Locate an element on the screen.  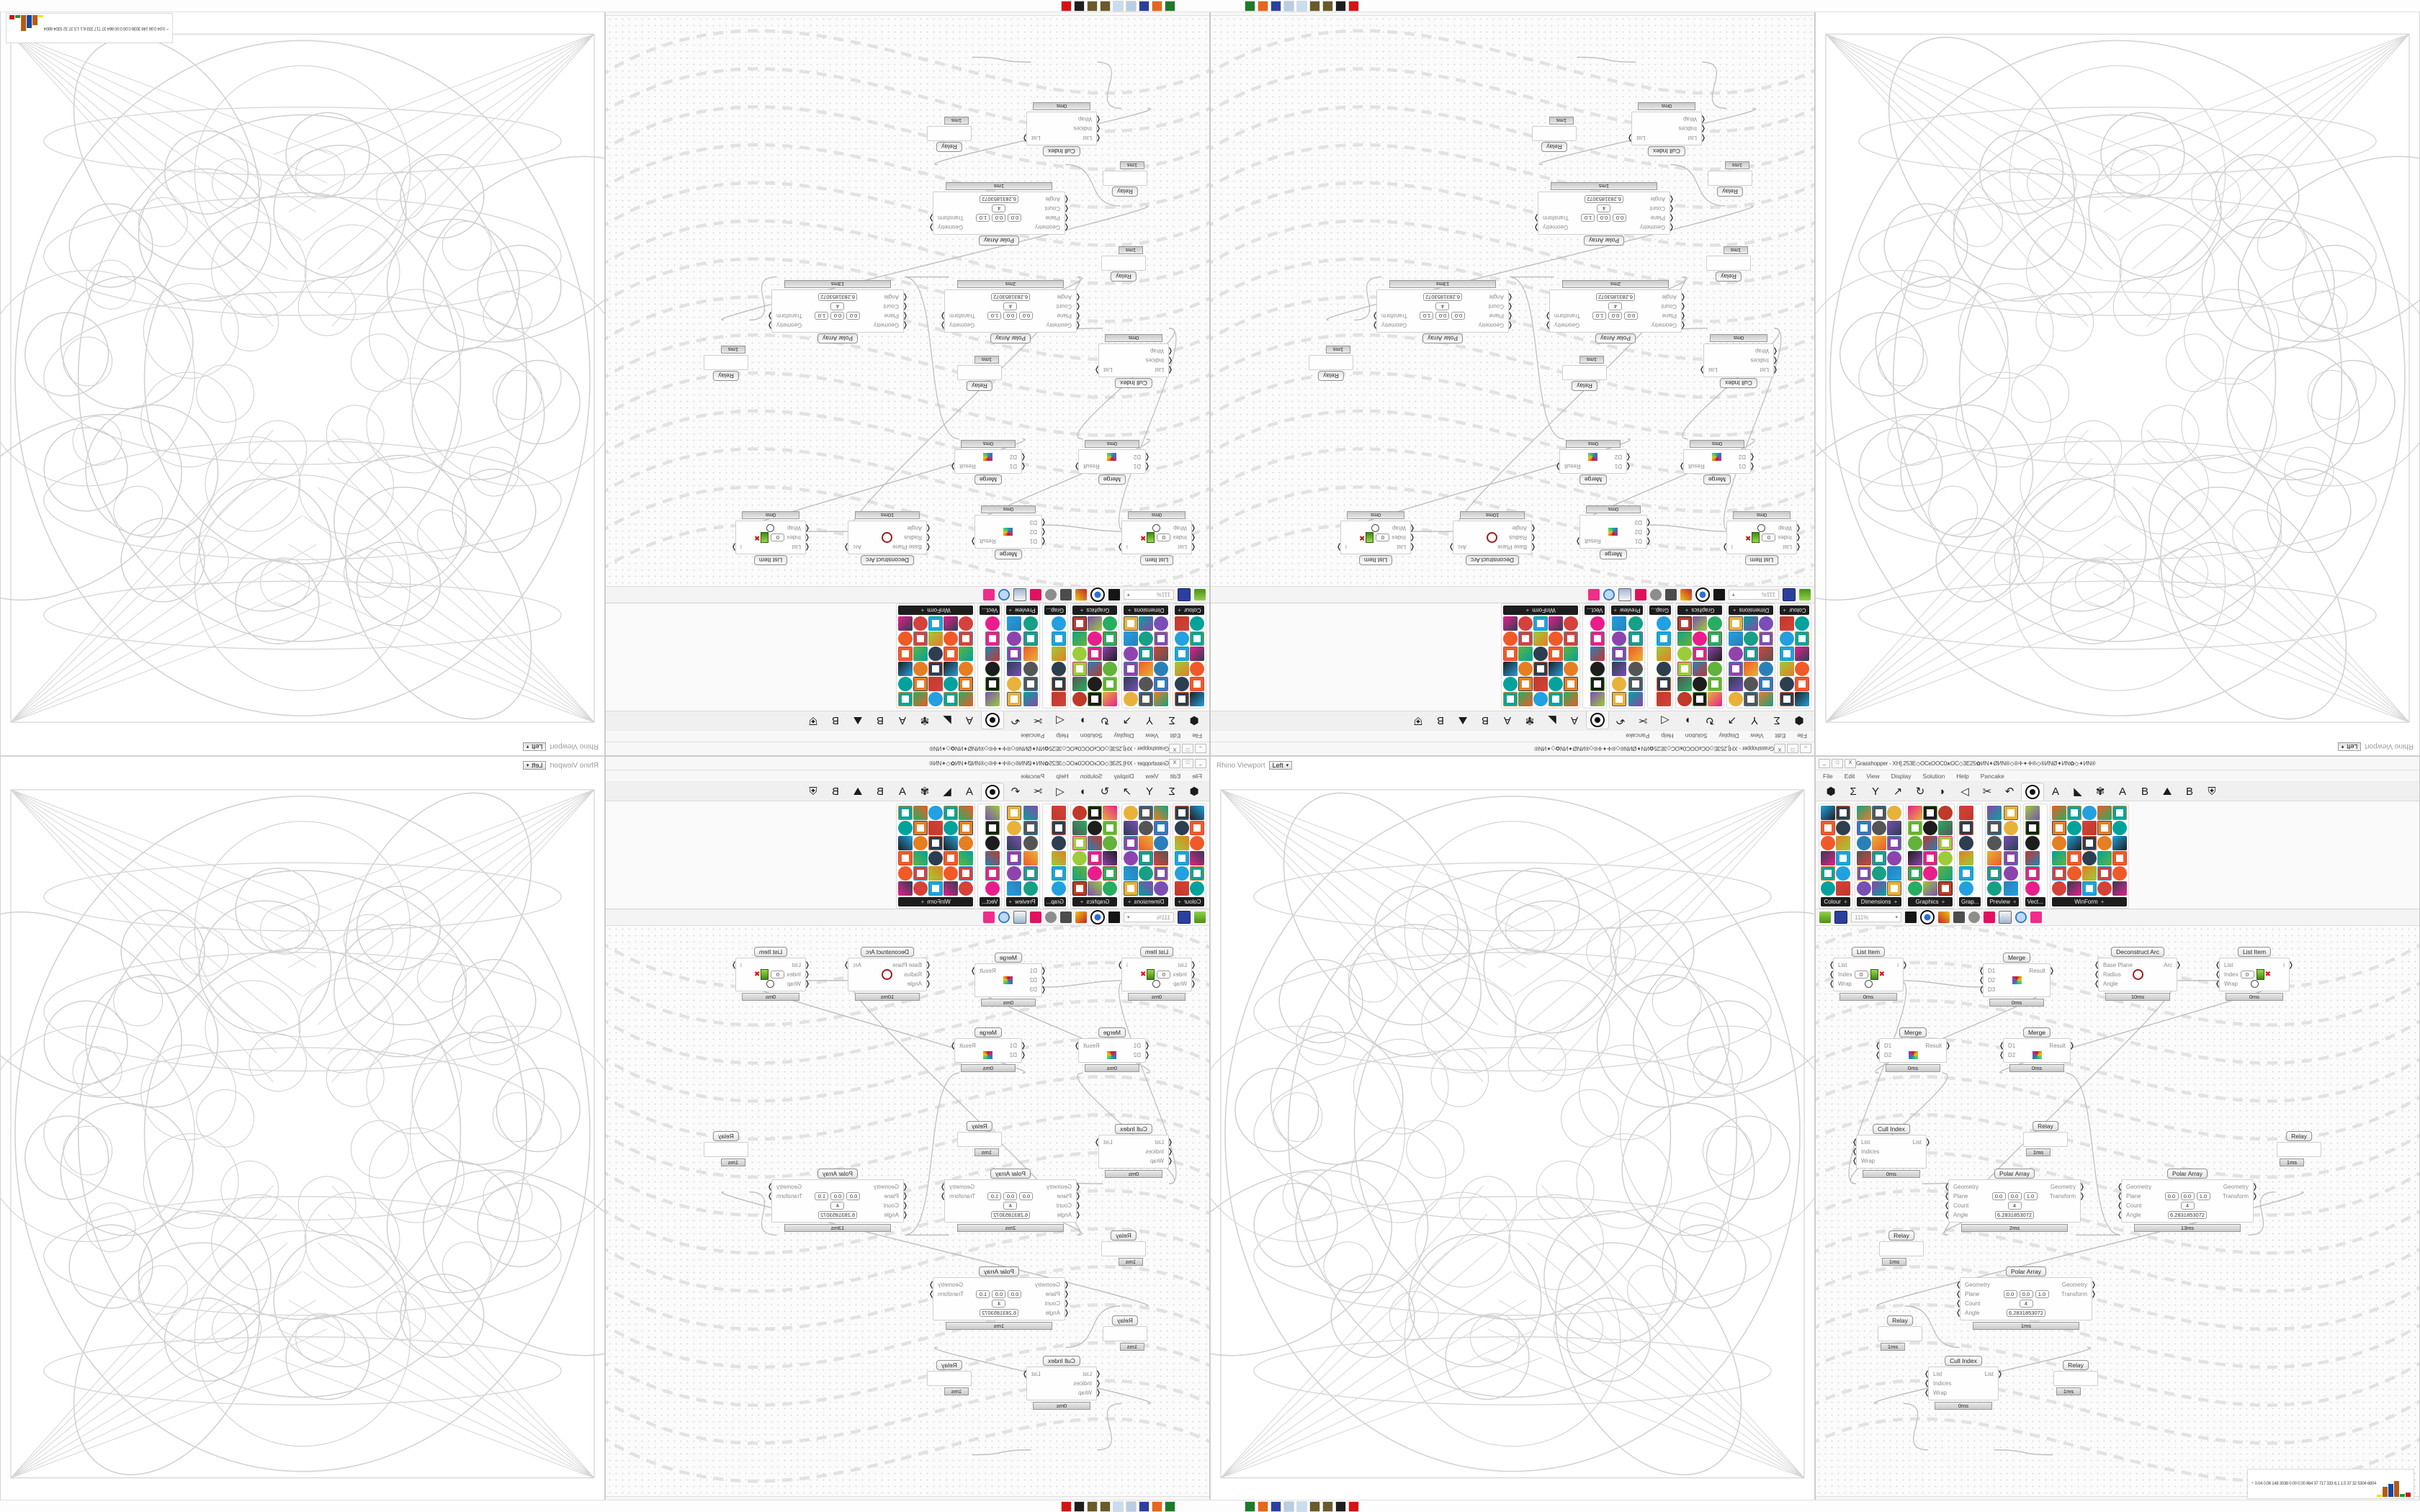
gh-output-param: Transform is located at coordinates (2062, 1196).